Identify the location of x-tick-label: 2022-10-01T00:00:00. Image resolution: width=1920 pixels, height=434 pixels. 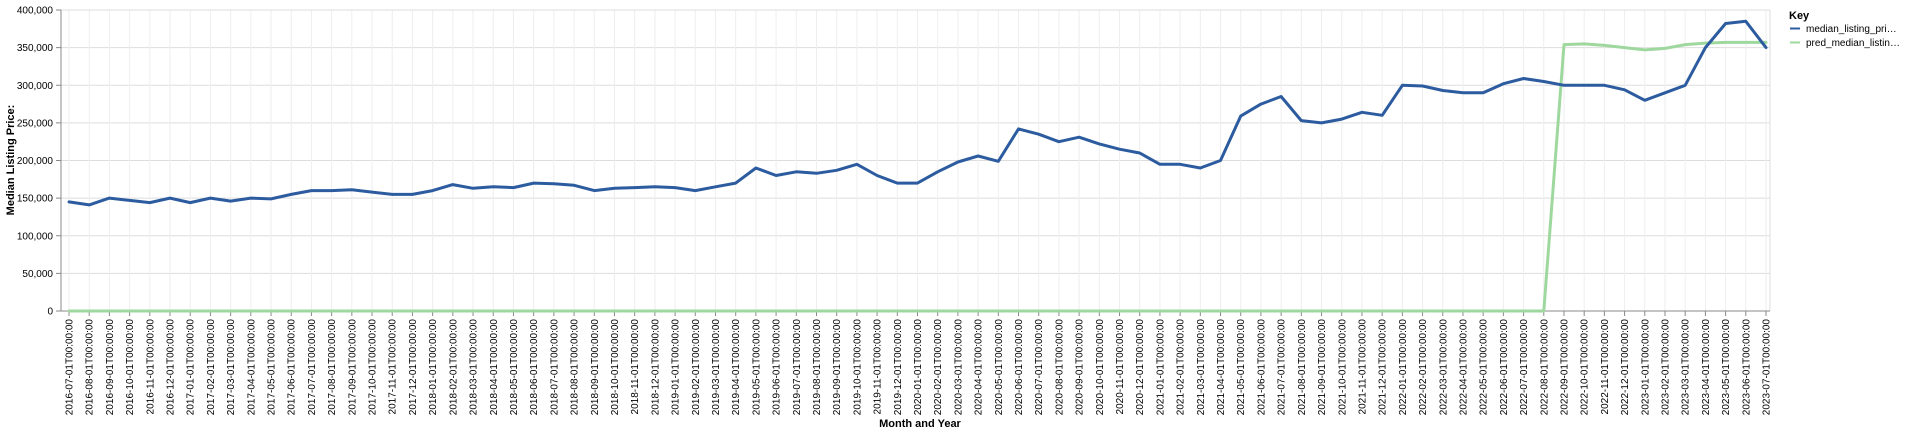
(1585, 367).